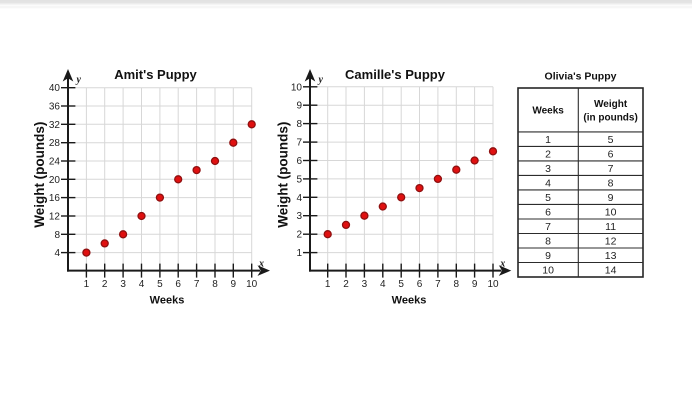 The height and width of the screenshot is (401, 692). I want to click on svg-text: 11, so click(610, 227).